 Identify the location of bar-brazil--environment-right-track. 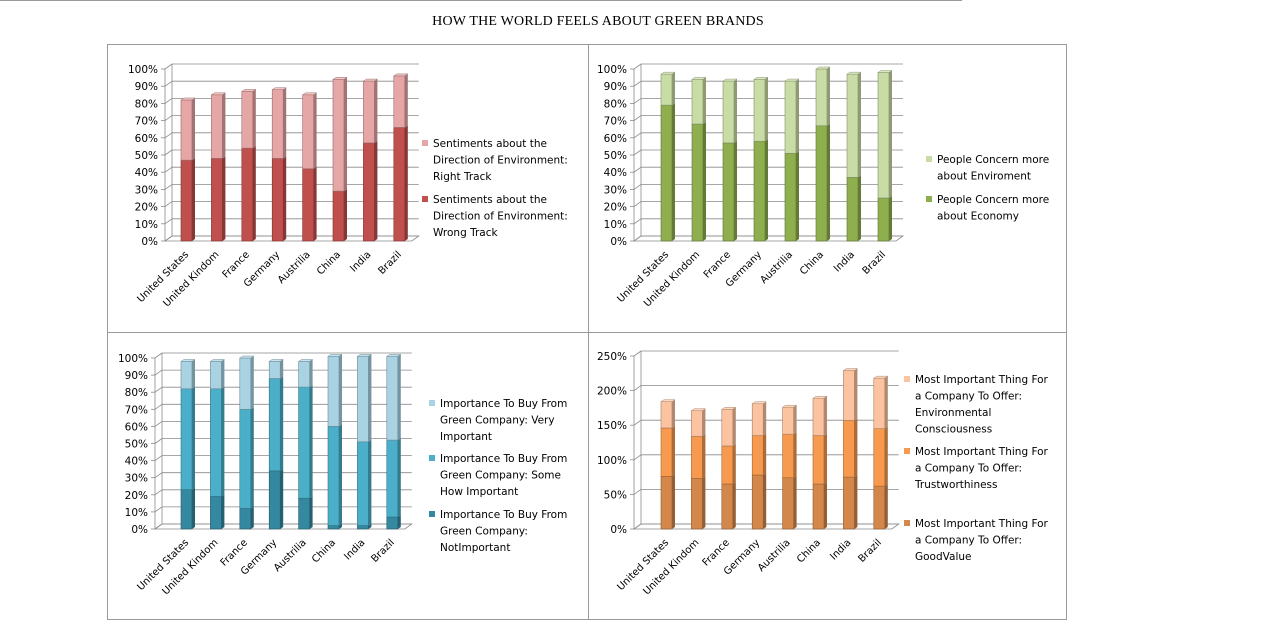
(400, 100).